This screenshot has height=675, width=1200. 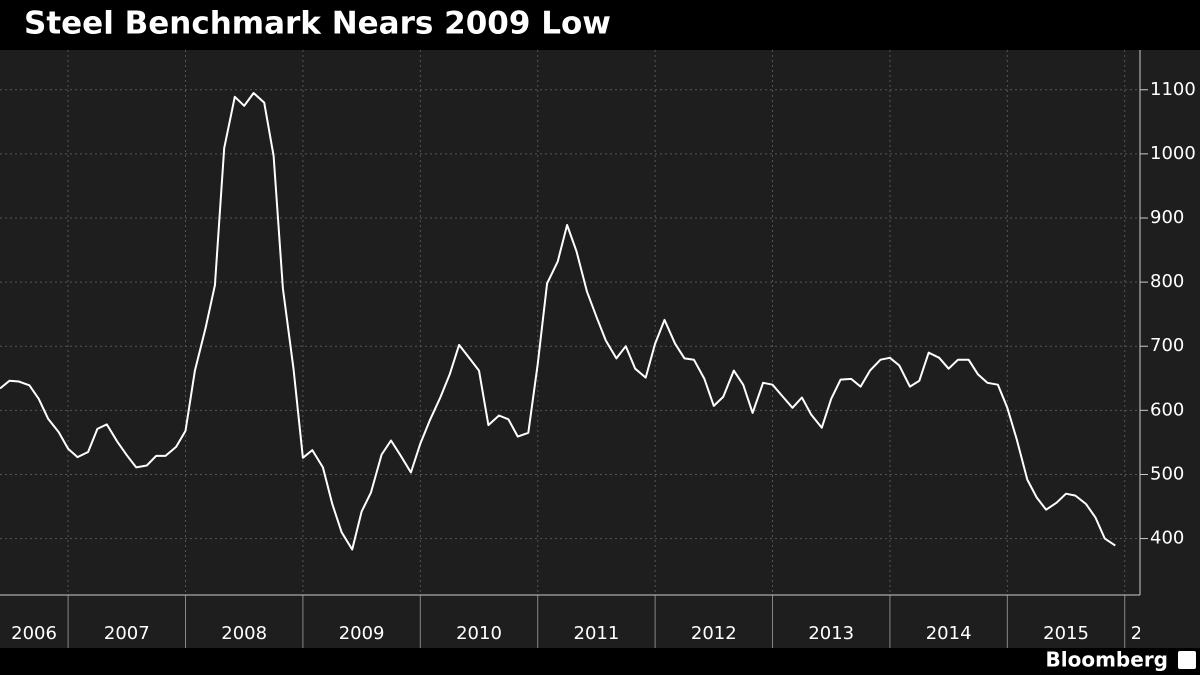 What do you see at coordinates (127, 633) in the screenshot?
I see `x-tick-label: 2007` at bounding box center [127, 633].